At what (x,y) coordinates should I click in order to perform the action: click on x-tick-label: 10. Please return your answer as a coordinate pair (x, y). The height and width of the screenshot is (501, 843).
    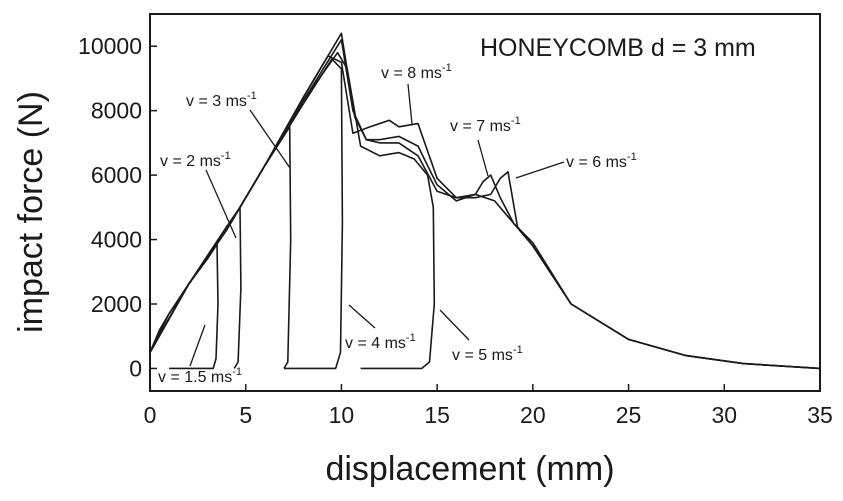
    Looking at the image, I should click on (342, 415).